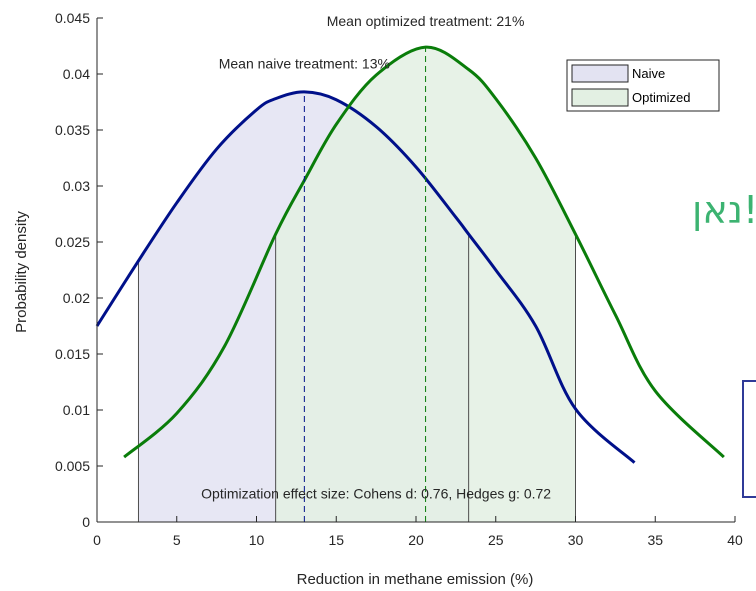 The image size is (756, 591). What do you see at coordinates (749, 439) in the screenshot?
I see `overlay-box` at bounding box center [749, 439].